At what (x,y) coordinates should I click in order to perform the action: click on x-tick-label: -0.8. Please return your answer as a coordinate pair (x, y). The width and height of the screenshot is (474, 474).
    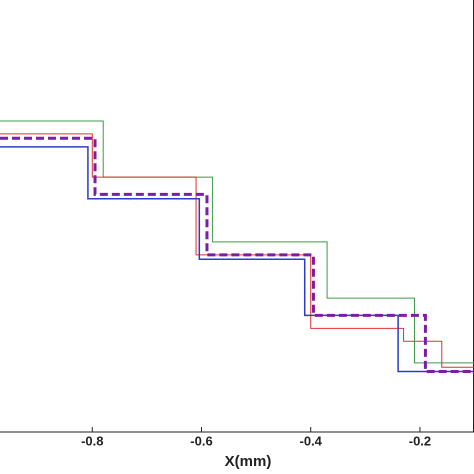
    Looking at the image, I should click on (92, 440).